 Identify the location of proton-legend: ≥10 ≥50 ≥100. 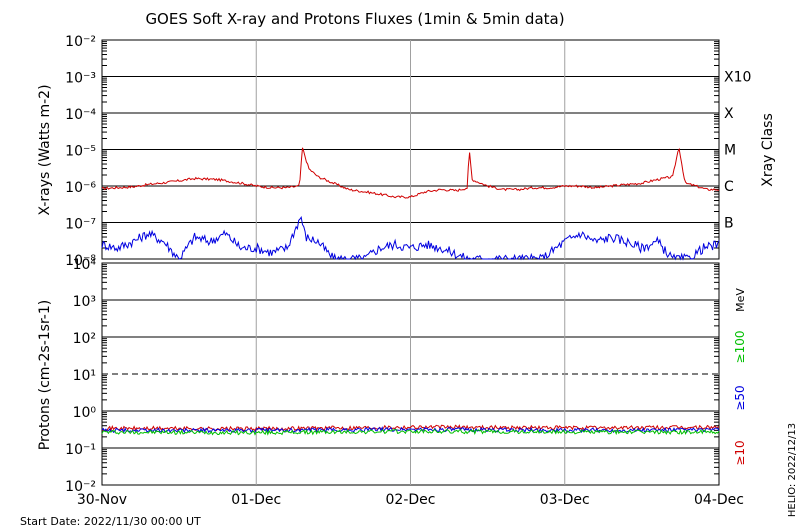
(740, 398).